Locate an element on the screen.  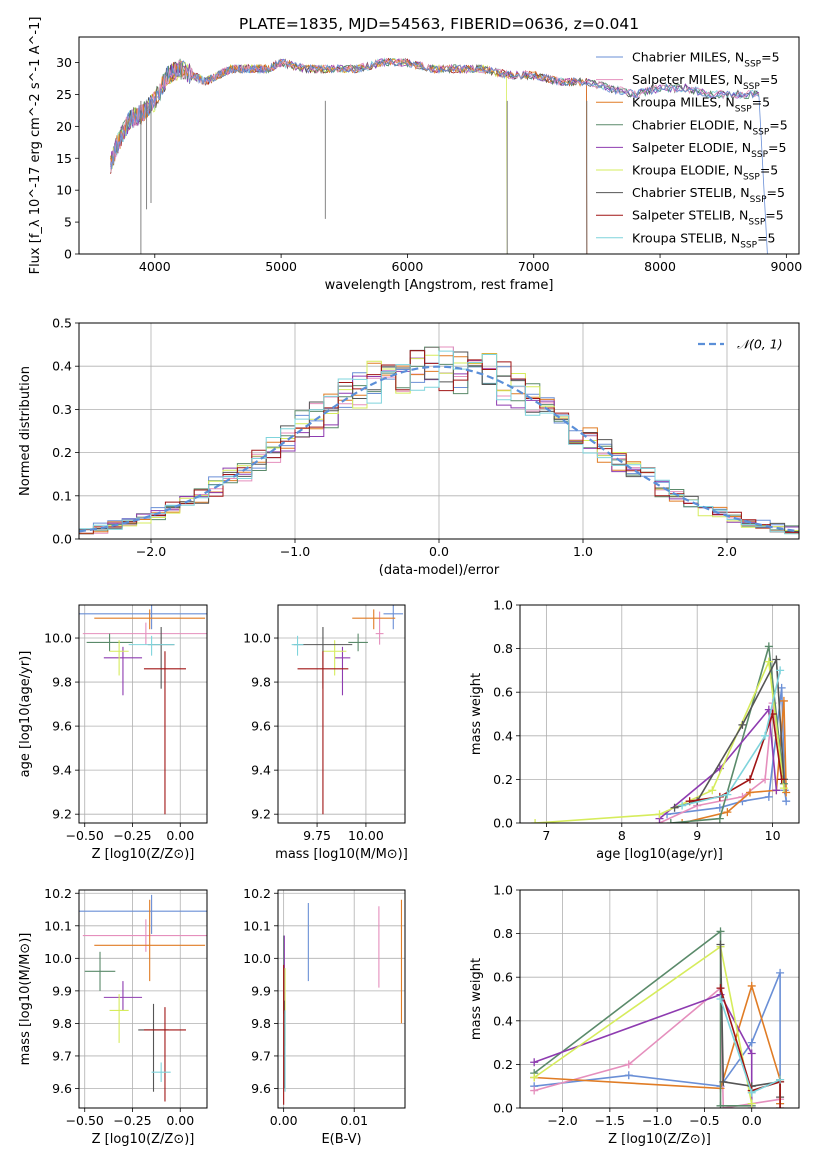
legend-label: Chabrier STELIB, NSSP=5 is located at coordinates (708, 195).